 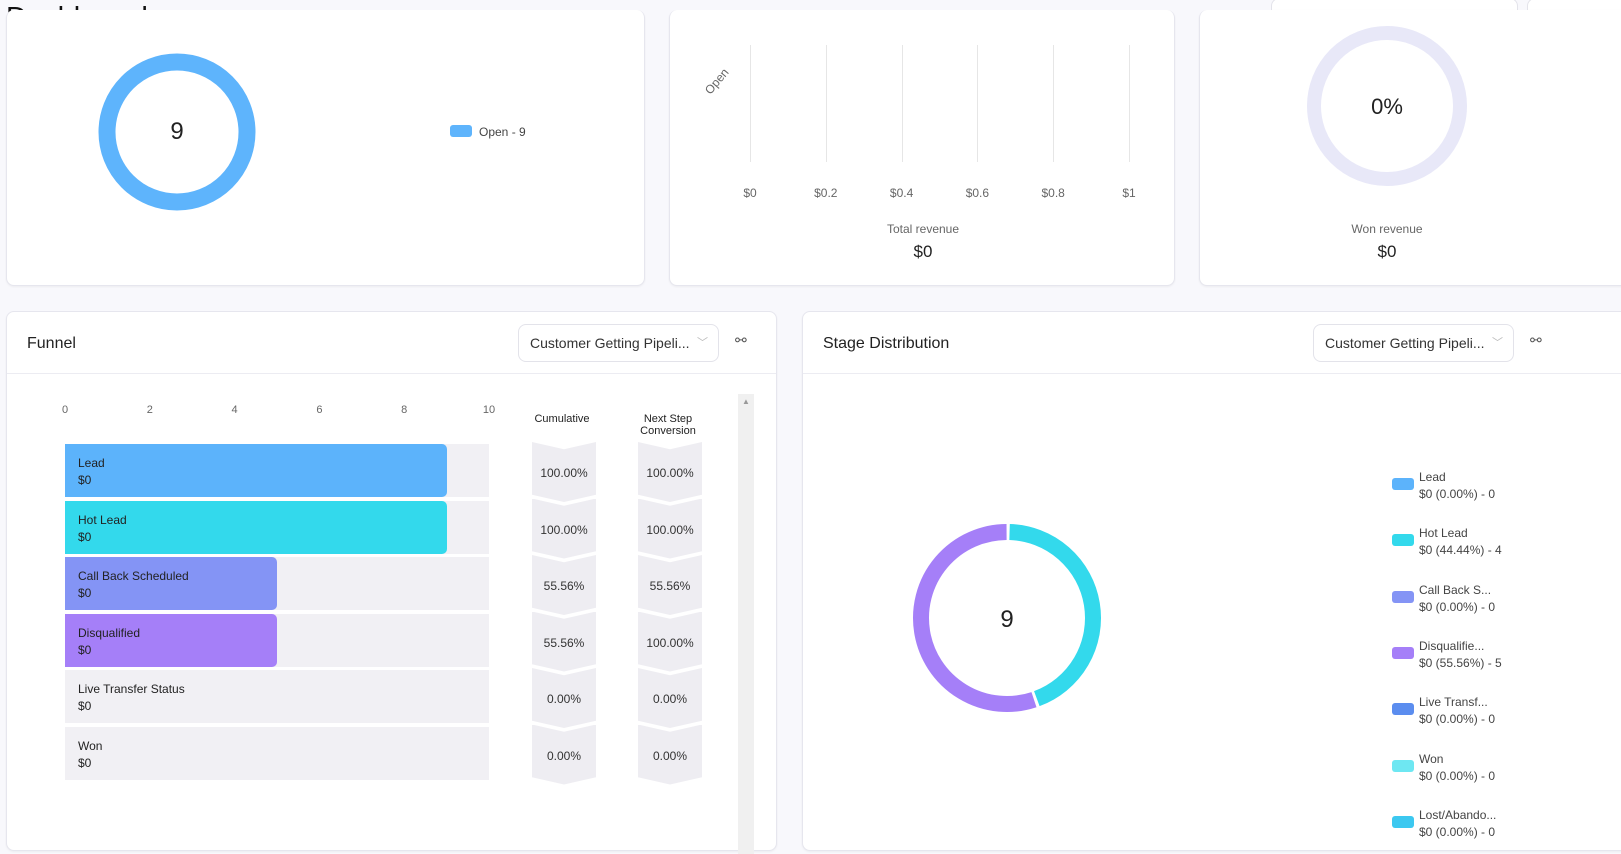 I want to click on legend-item: Live Transf... $0 (0.00%) - 0, so click(x=1443, y=711).